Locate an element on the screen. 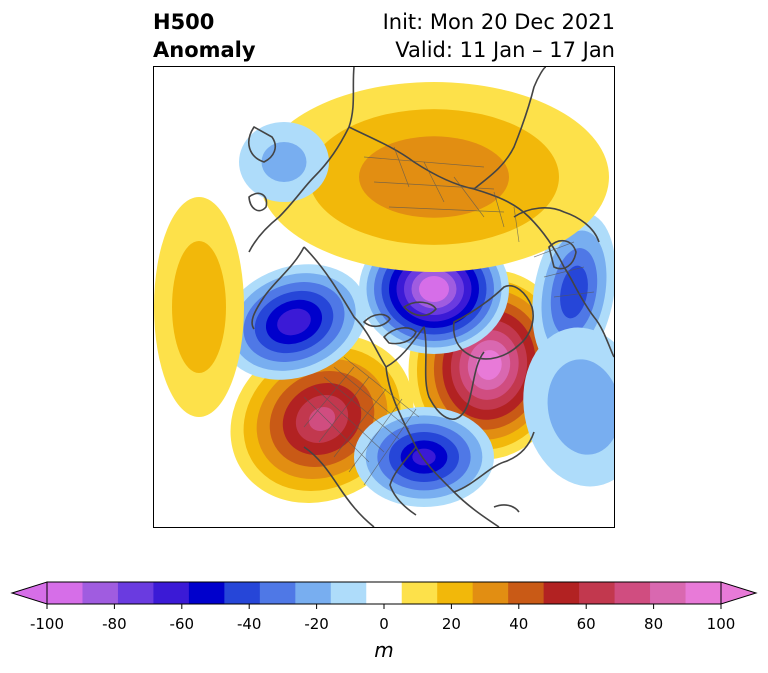  colorbar-tick-label: -60 is located at coordinates (182, 624).